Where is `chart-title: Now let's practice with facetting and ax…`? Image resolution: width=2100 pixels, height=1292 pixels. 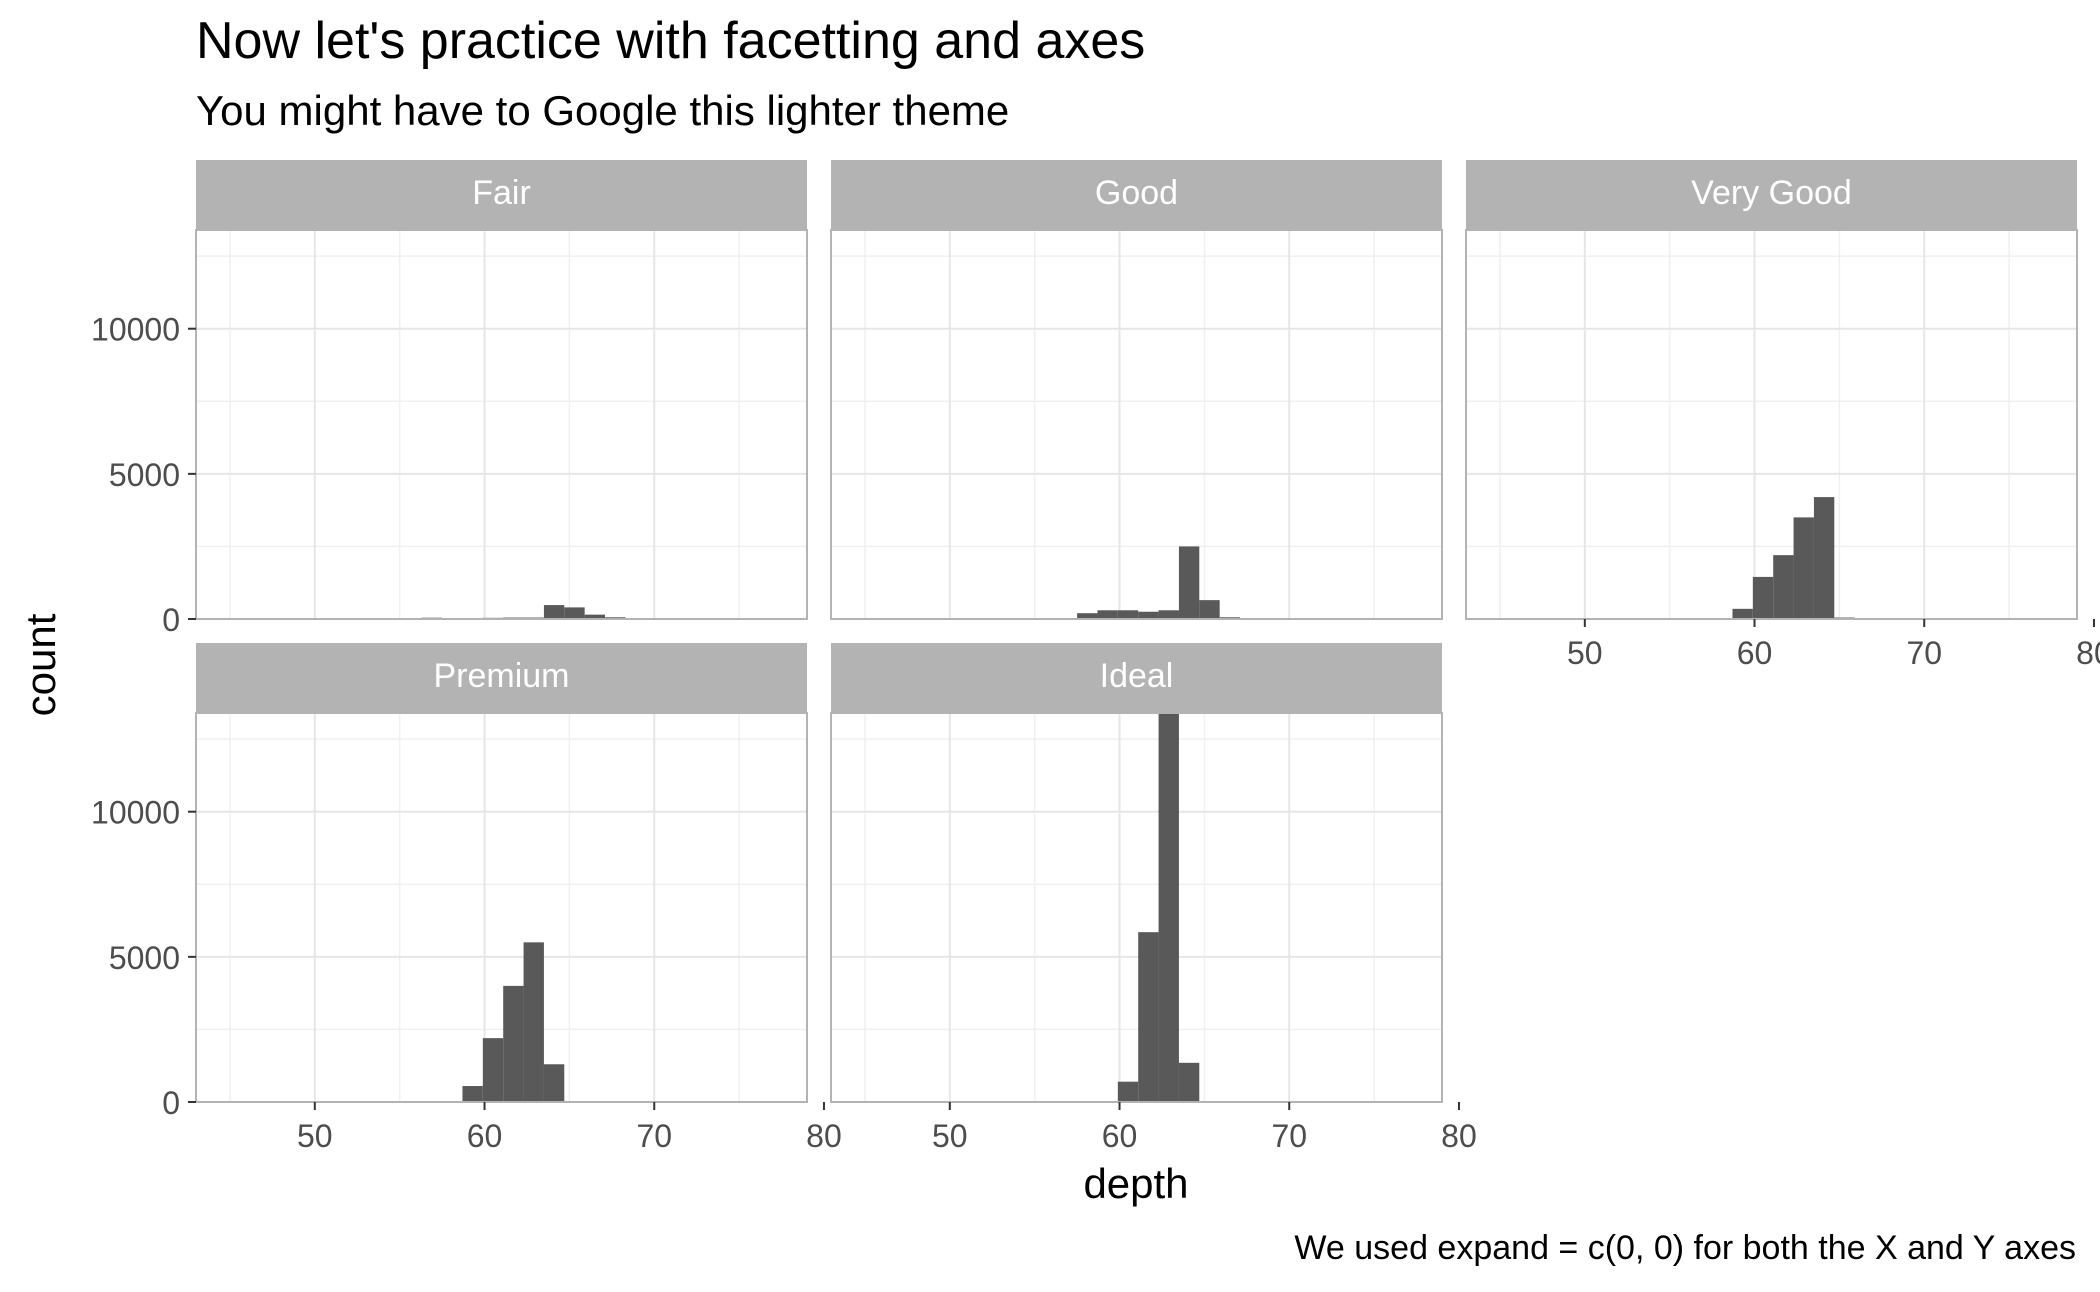 chart-title: Now let's practice with facetting and ax… is located at coordinates (670, 41).